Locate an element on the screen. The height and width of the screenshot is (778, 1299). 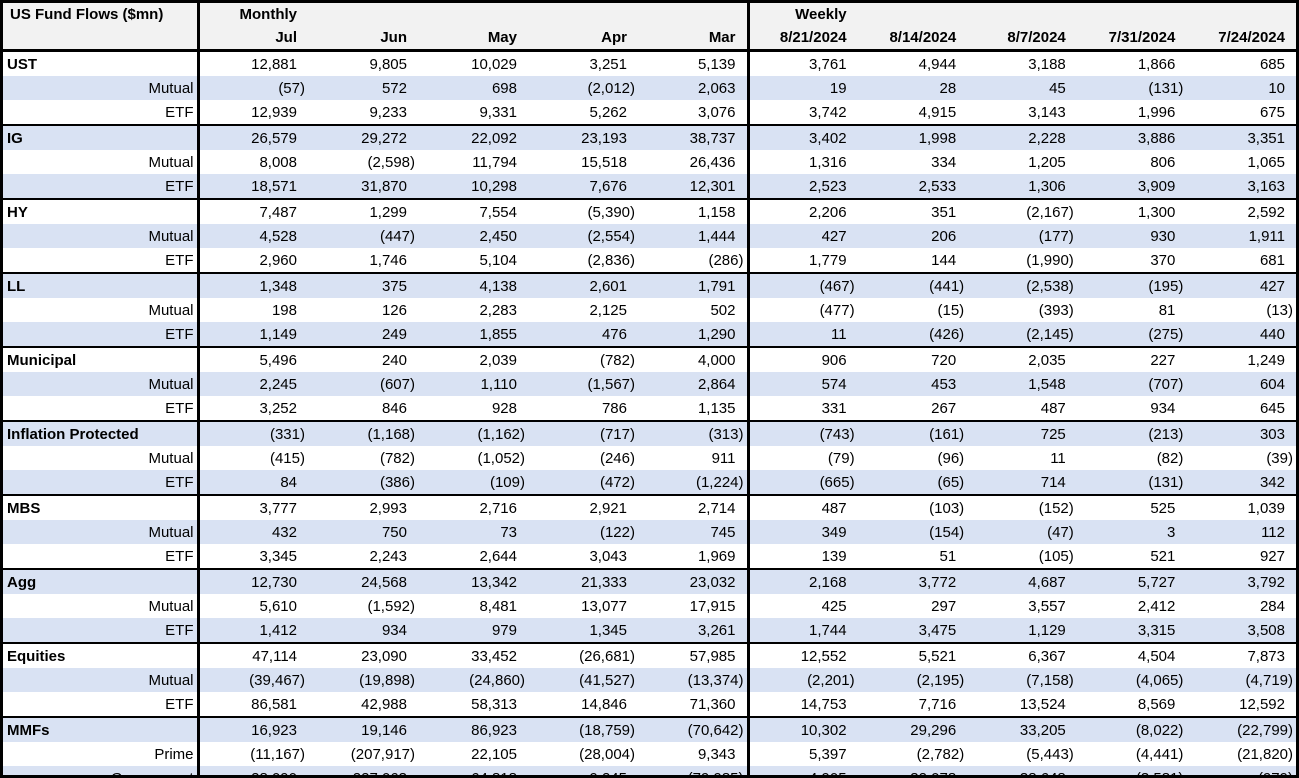
value-cell: 2,864 is located at coordinates (694, 384).